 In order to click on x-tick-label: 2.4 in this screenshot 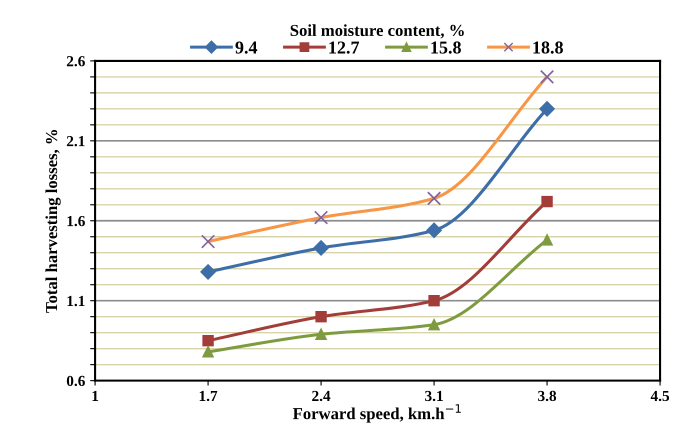, I will do `click(321, 396)`.